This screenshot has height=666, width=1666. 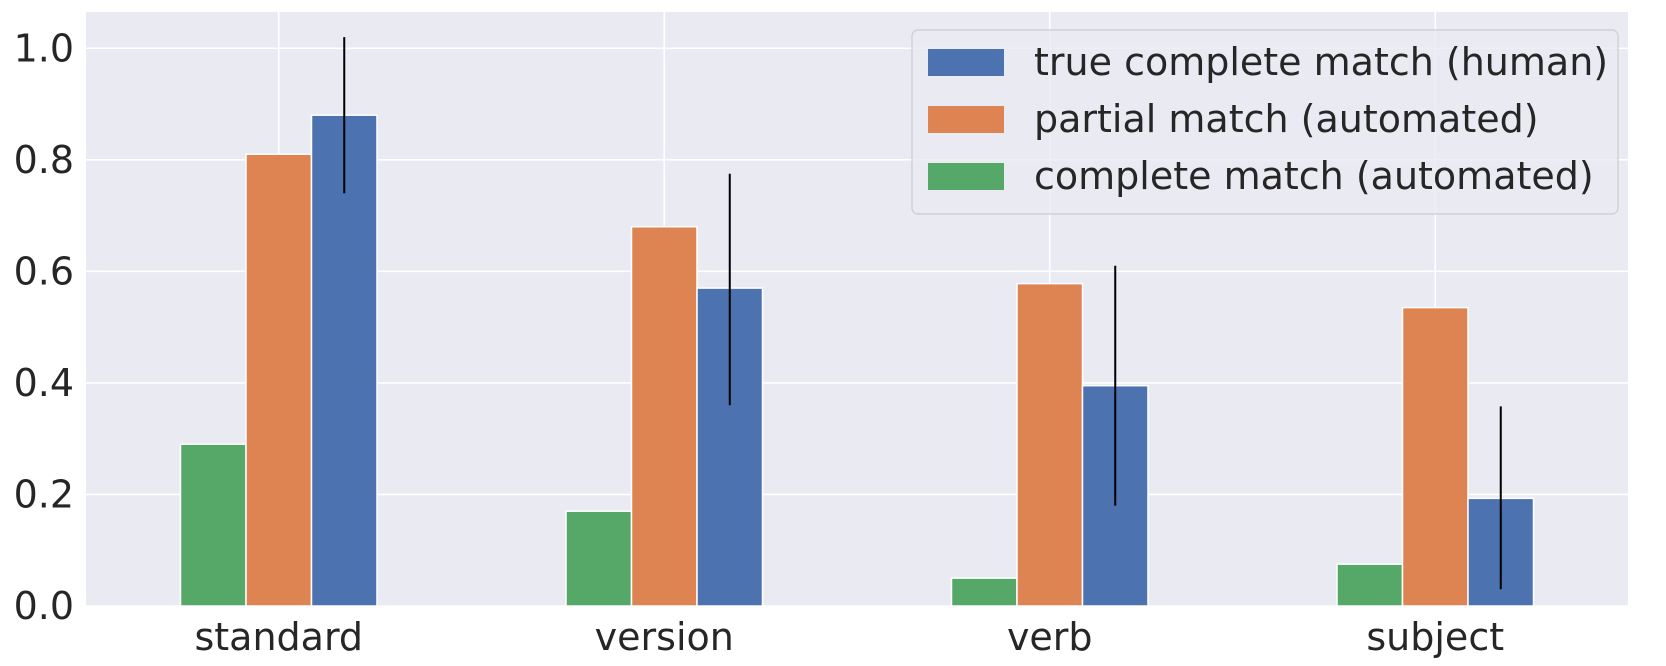 What do you see at coordinates (1435, 637) in the screenshot?
I see `x-tick-label: subject` at bounding box center [1435, 637].